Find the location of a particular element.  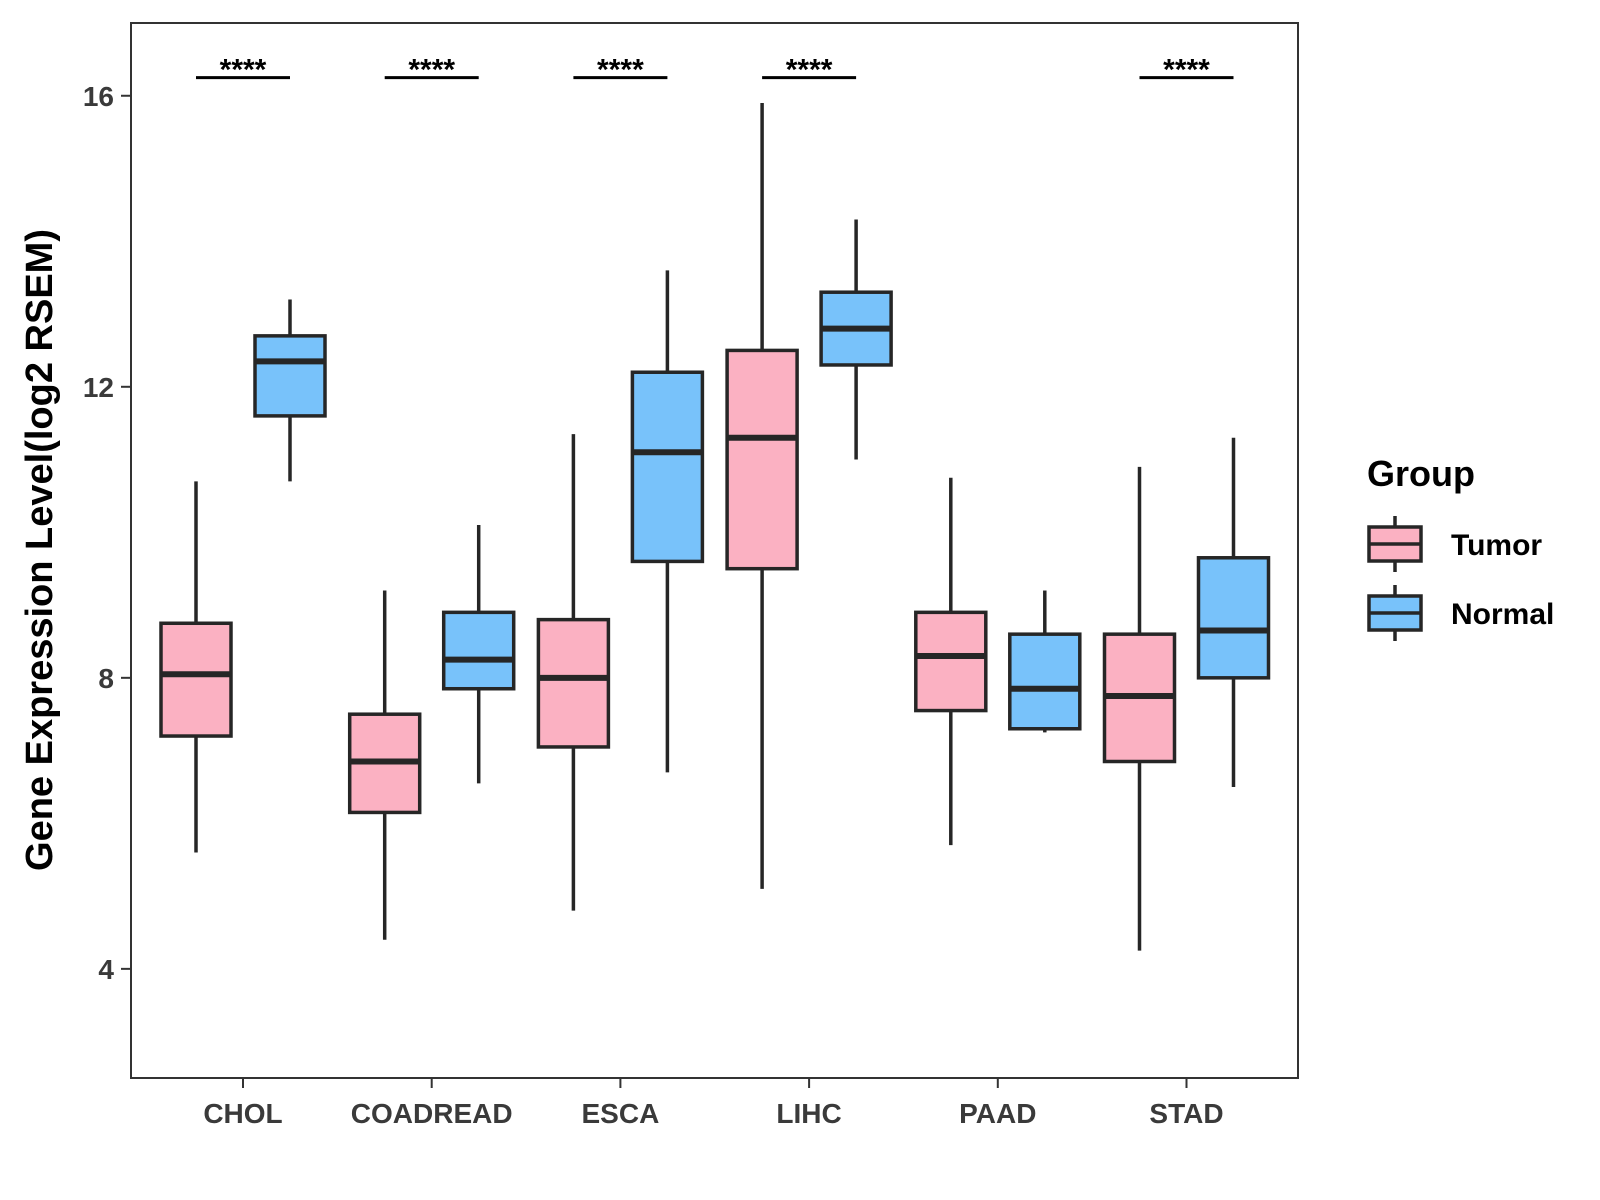

box-paad-tumor is located at coordinates (951, 661).